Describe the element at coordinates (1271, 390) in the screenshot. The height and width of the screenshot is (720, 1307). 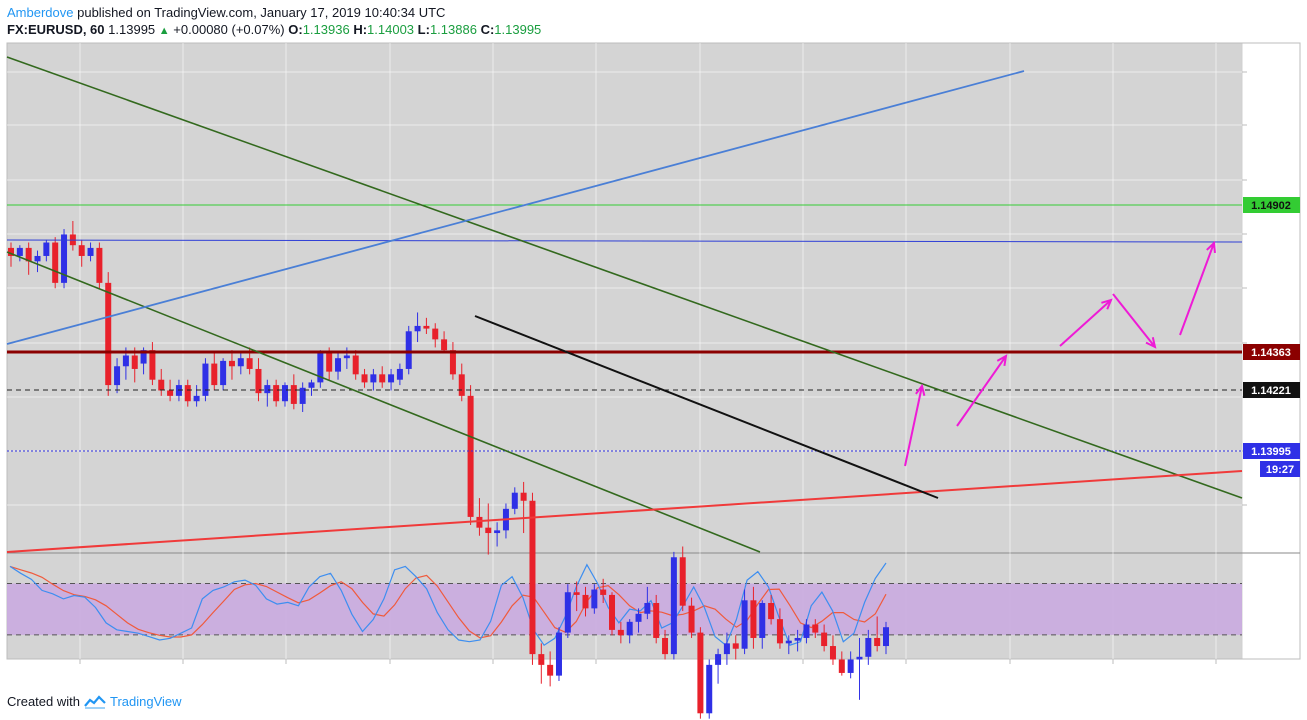
I see `price-tag-1.14221: 1.14221` at that location.